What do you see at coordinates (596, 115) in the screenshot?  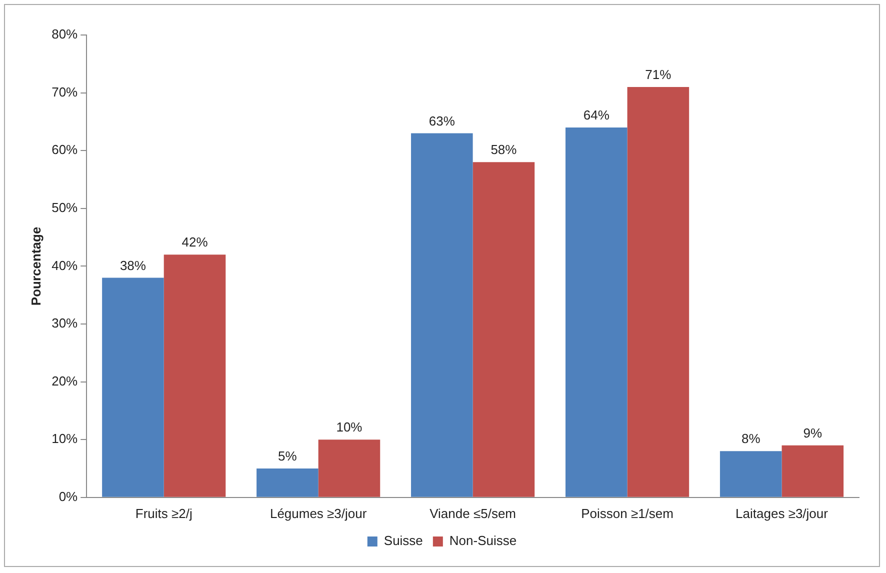 I see `data-label: 64%` at bounding box center [596, 115].